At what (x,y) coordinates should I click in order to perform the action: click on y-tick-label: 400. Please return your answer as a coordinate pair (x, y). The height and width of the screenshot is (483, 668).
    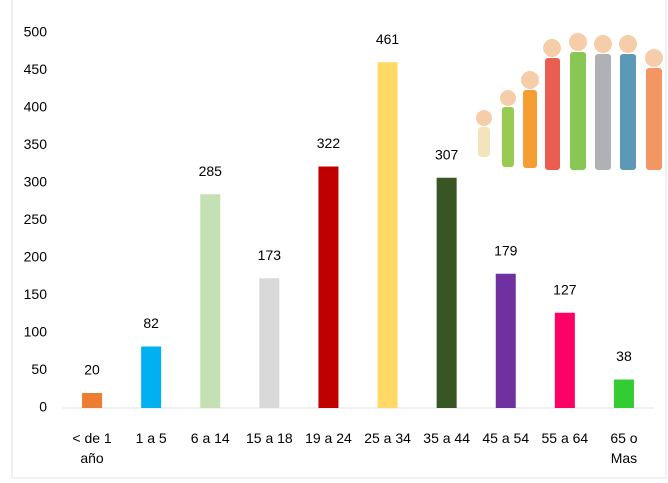
    Looking at the image, I should click on (36, 107).